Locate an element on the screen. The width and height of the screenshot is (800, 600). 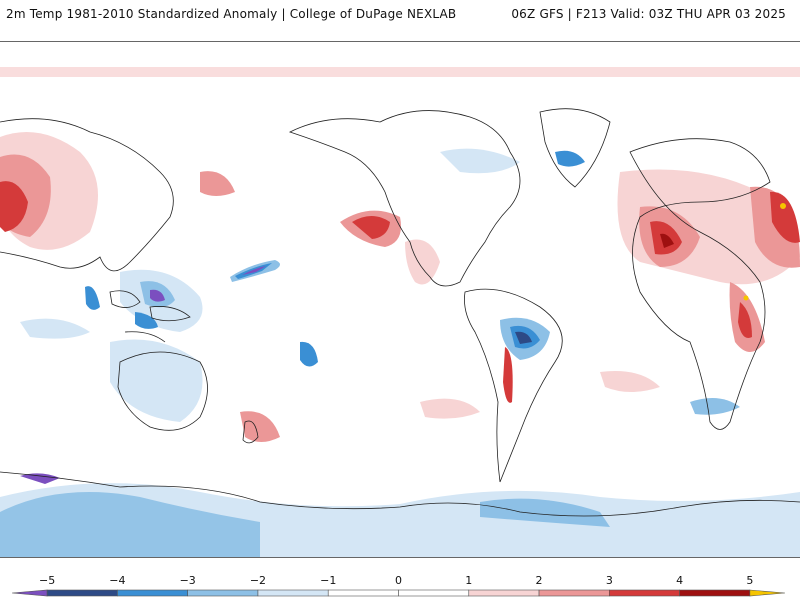
colorbar-tick-label: 0 is located at coordinates (398, 580).